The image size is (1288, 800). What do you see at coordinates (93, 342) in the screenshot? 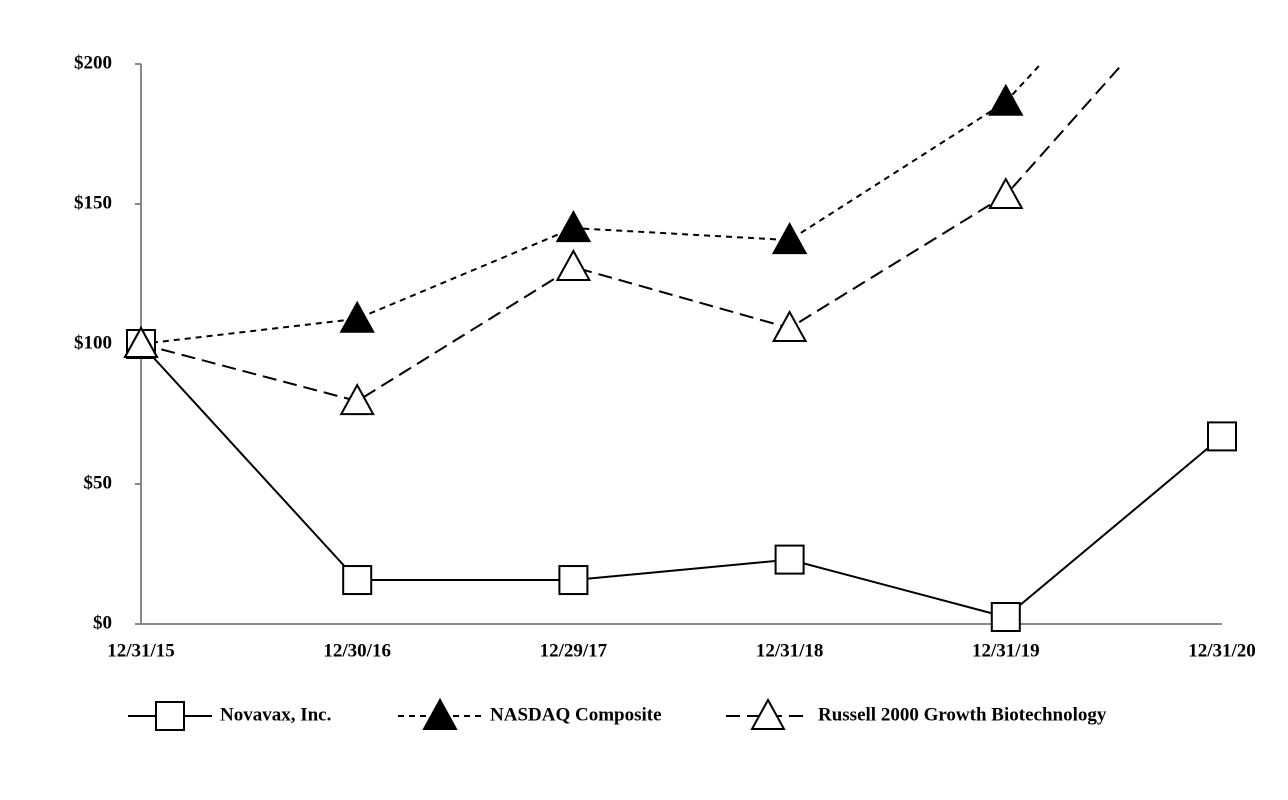
I see `y-tick-label: $100` at bounding box center [93, 342].